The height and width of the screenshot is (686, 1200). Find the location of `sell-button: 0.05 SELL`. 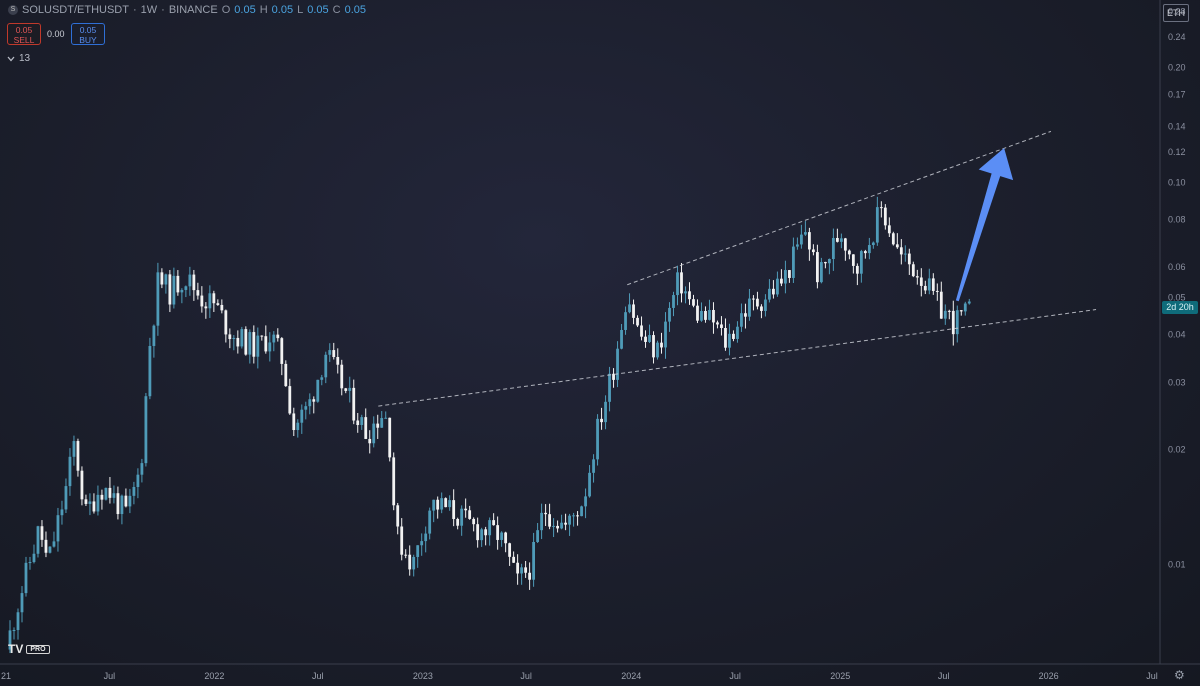

sell-button: 0.05 SELL is located at coordinates (24, 34).